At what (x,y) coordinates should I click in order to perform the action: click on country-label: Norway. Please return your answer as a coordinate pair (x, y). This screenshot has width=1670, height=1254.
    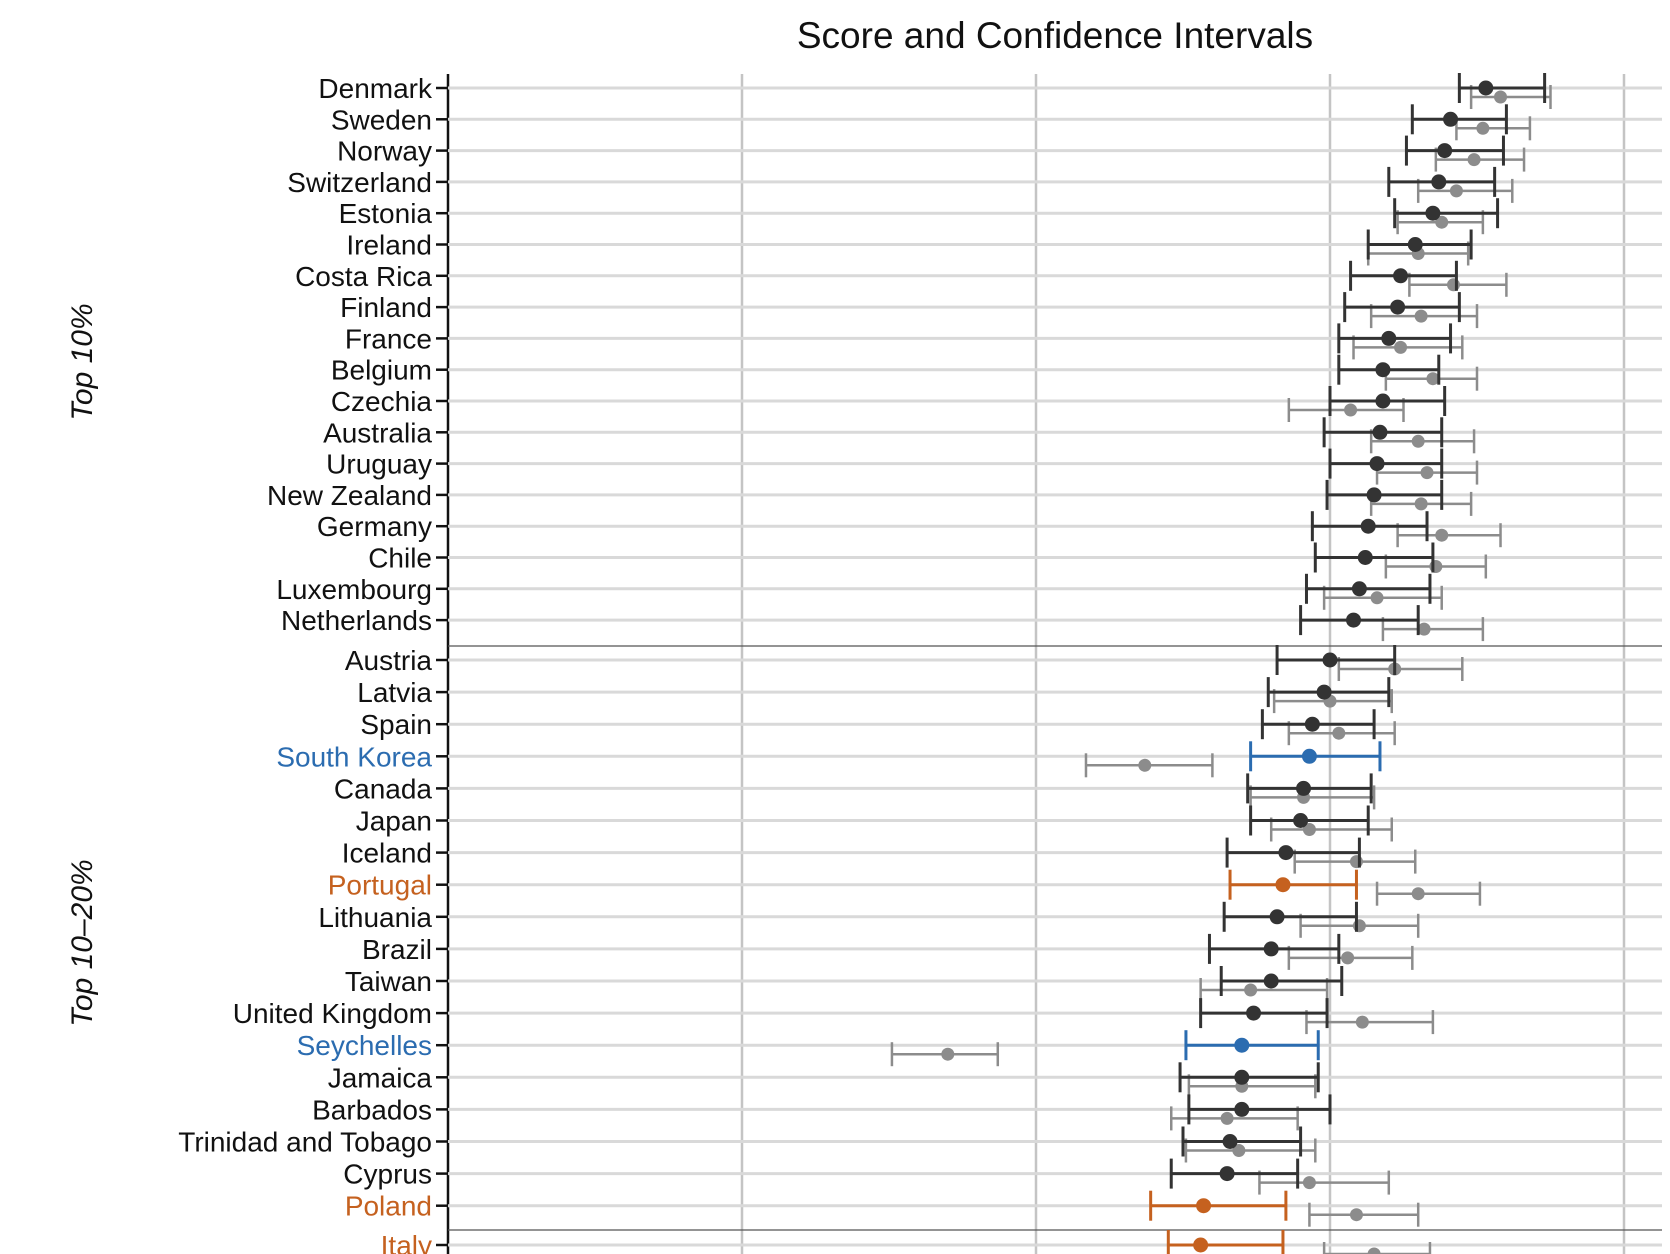
    Looking at the image, I should click on (384, 151).